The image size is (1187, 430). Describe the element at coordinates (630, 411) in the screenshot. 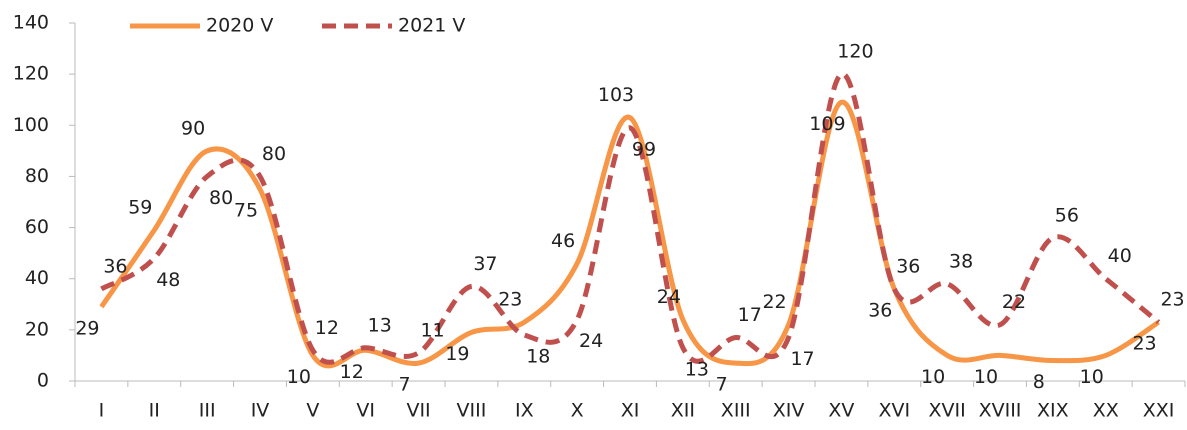

I see `x-tick-label: XI` at that location.